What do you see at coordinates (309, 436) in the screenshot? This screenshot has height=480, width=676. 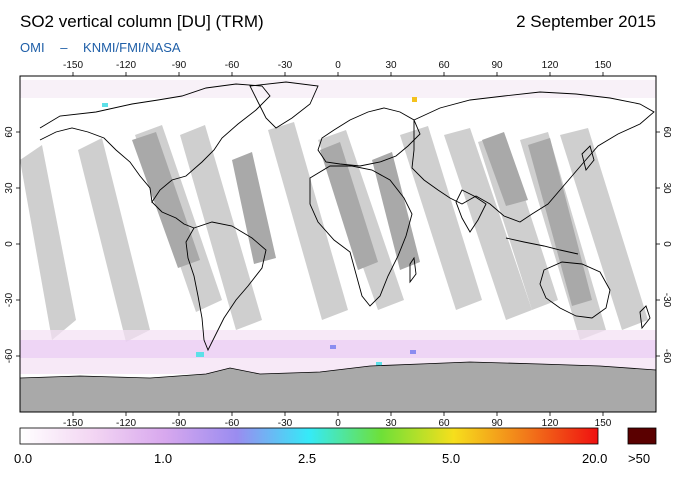 I see `colorbar` at bounding box center [309, 436].